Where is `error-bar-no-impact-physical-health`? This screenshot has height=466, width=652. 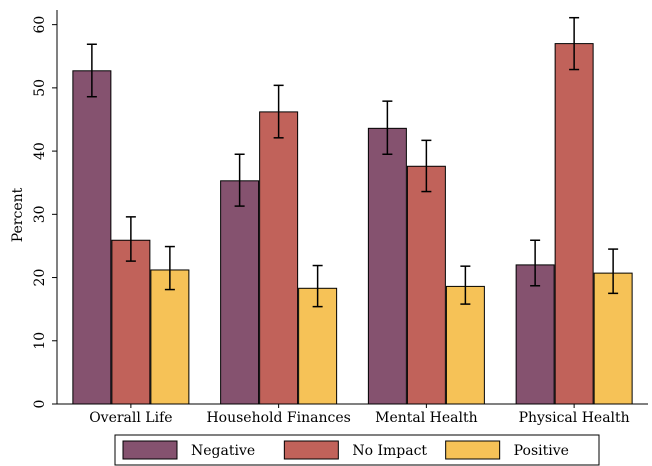 error-bar-no-impact-physical-health is located at coordinates (574, 43).